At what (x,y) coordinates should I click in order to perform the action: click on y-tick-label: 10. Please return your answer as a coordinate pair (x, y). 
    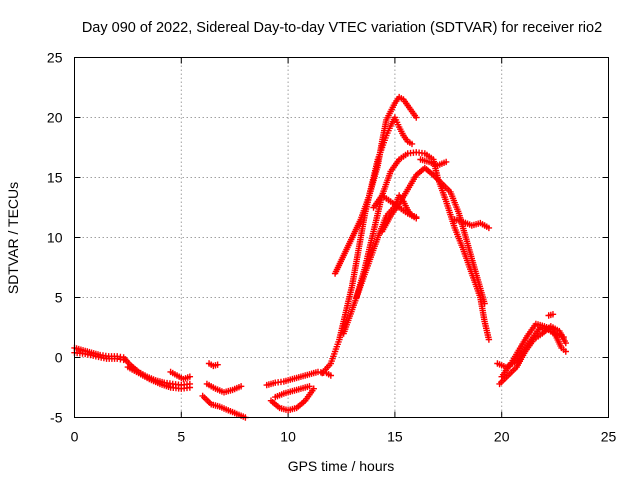
    Looking at the image, I should click on (55, 238).